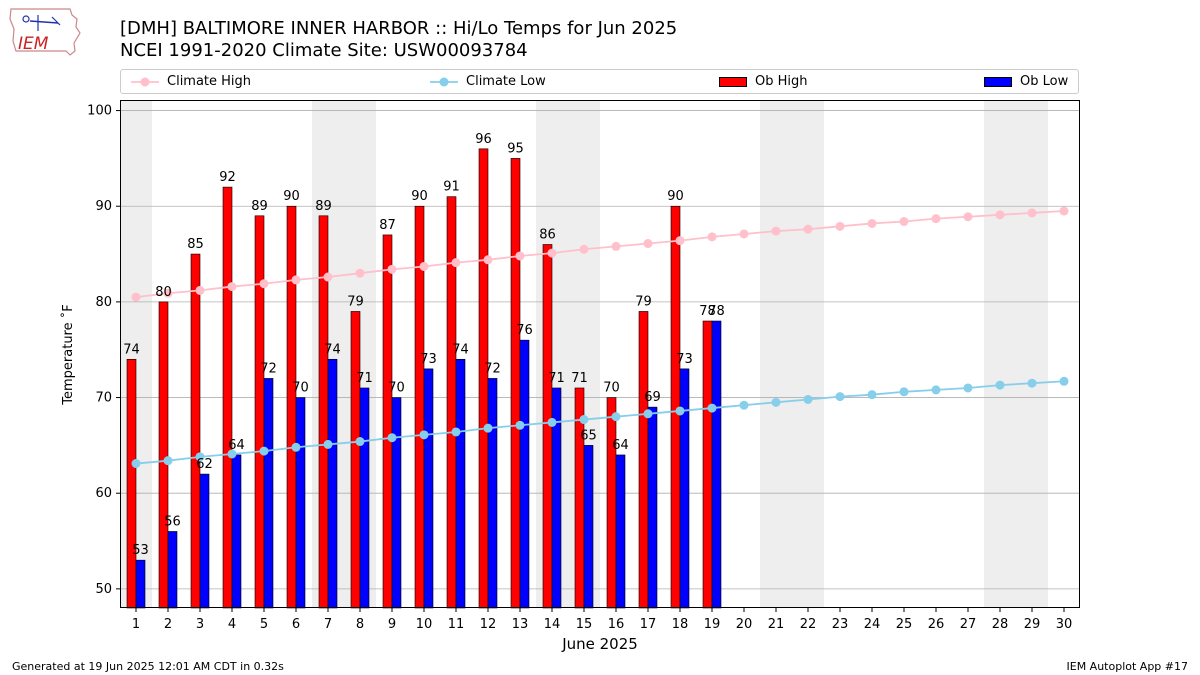 The width and height of the screenshot is (1200, 675). Describe the element at coordinates (483, 139) in the screenshot. I see `ob-high-value-label: 96` at that location.